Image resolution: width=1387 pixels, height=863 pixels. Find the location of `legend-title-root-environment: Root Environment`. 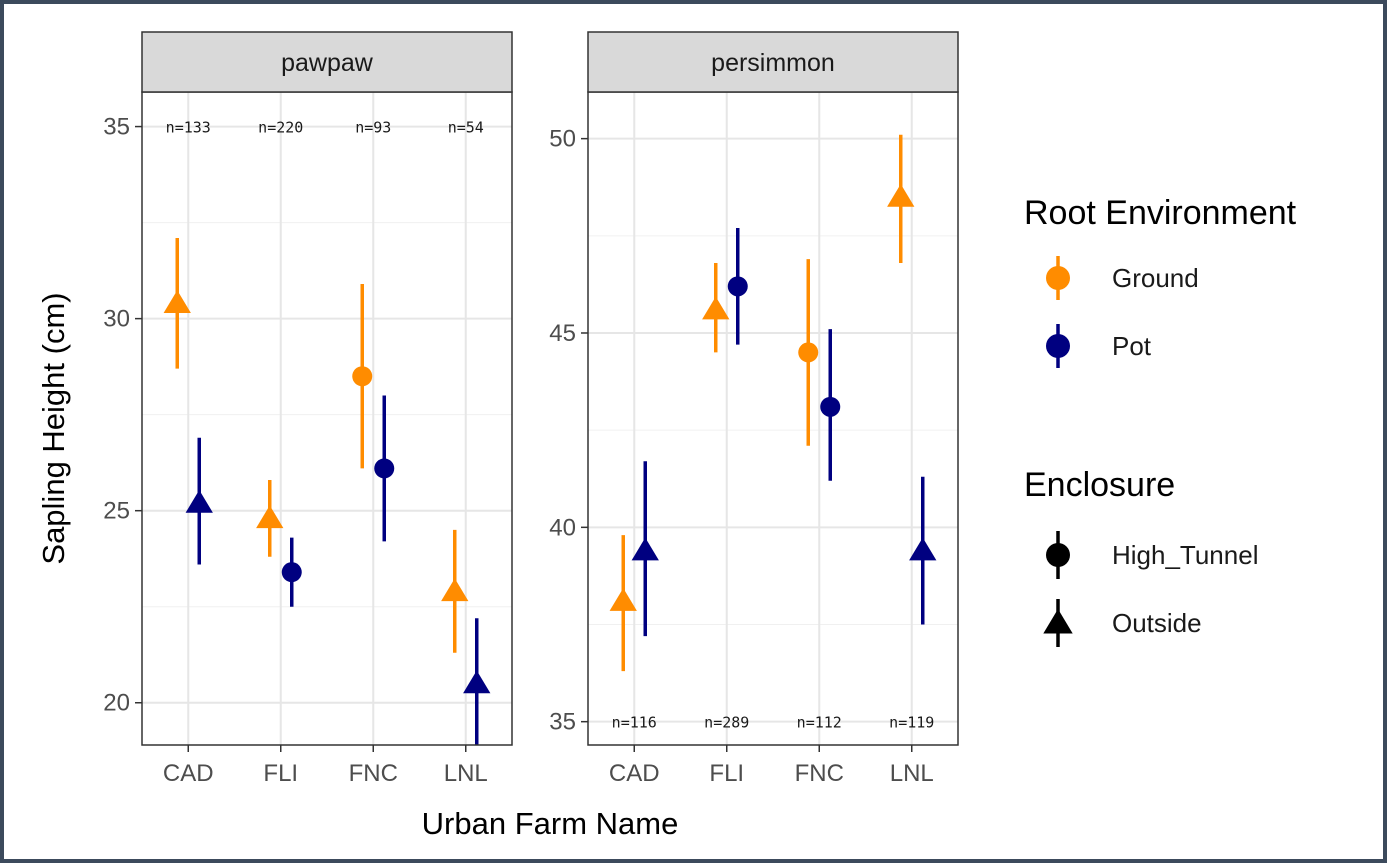

legend-title-root-environment: Root Environment is located at coordinates (1160, 213).